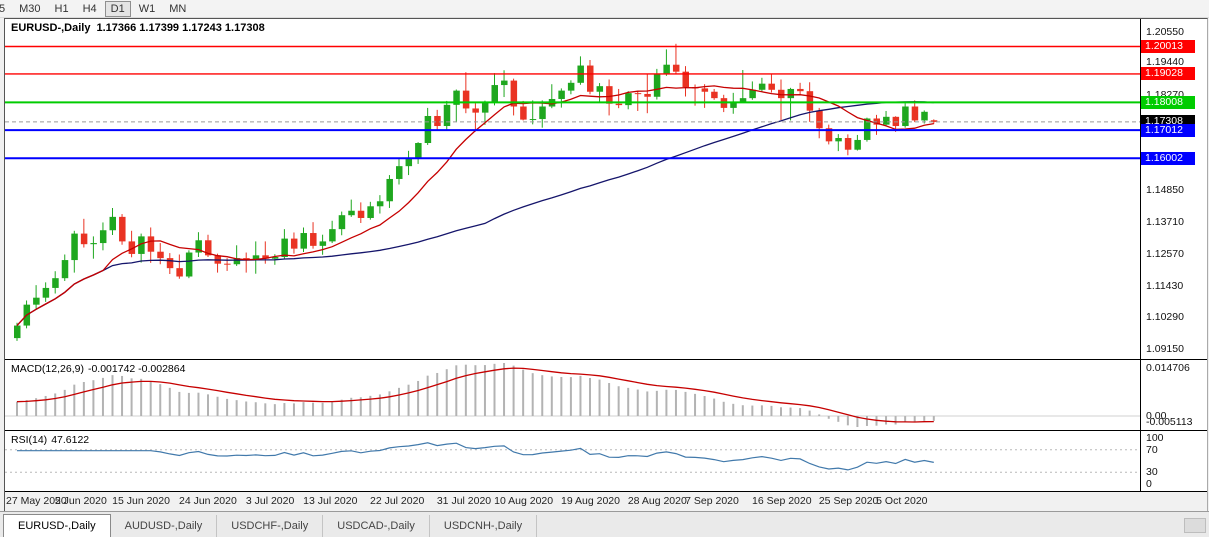  Describe the element at coordinates (51, 28) in the screenshot. I see `chart-symbol-label: EURUSD-,Daily` at that location.